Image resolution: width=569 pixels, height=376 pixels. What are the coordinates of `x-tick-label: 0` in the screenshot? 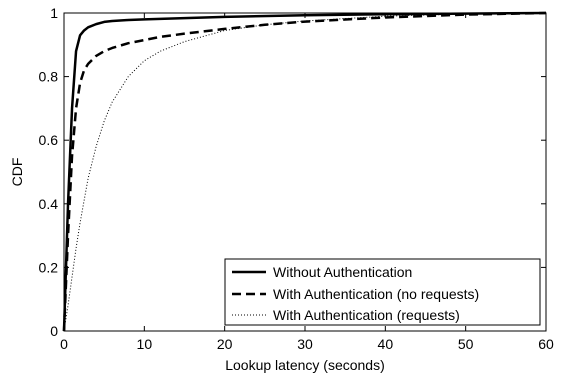 It's located at (64, 344).